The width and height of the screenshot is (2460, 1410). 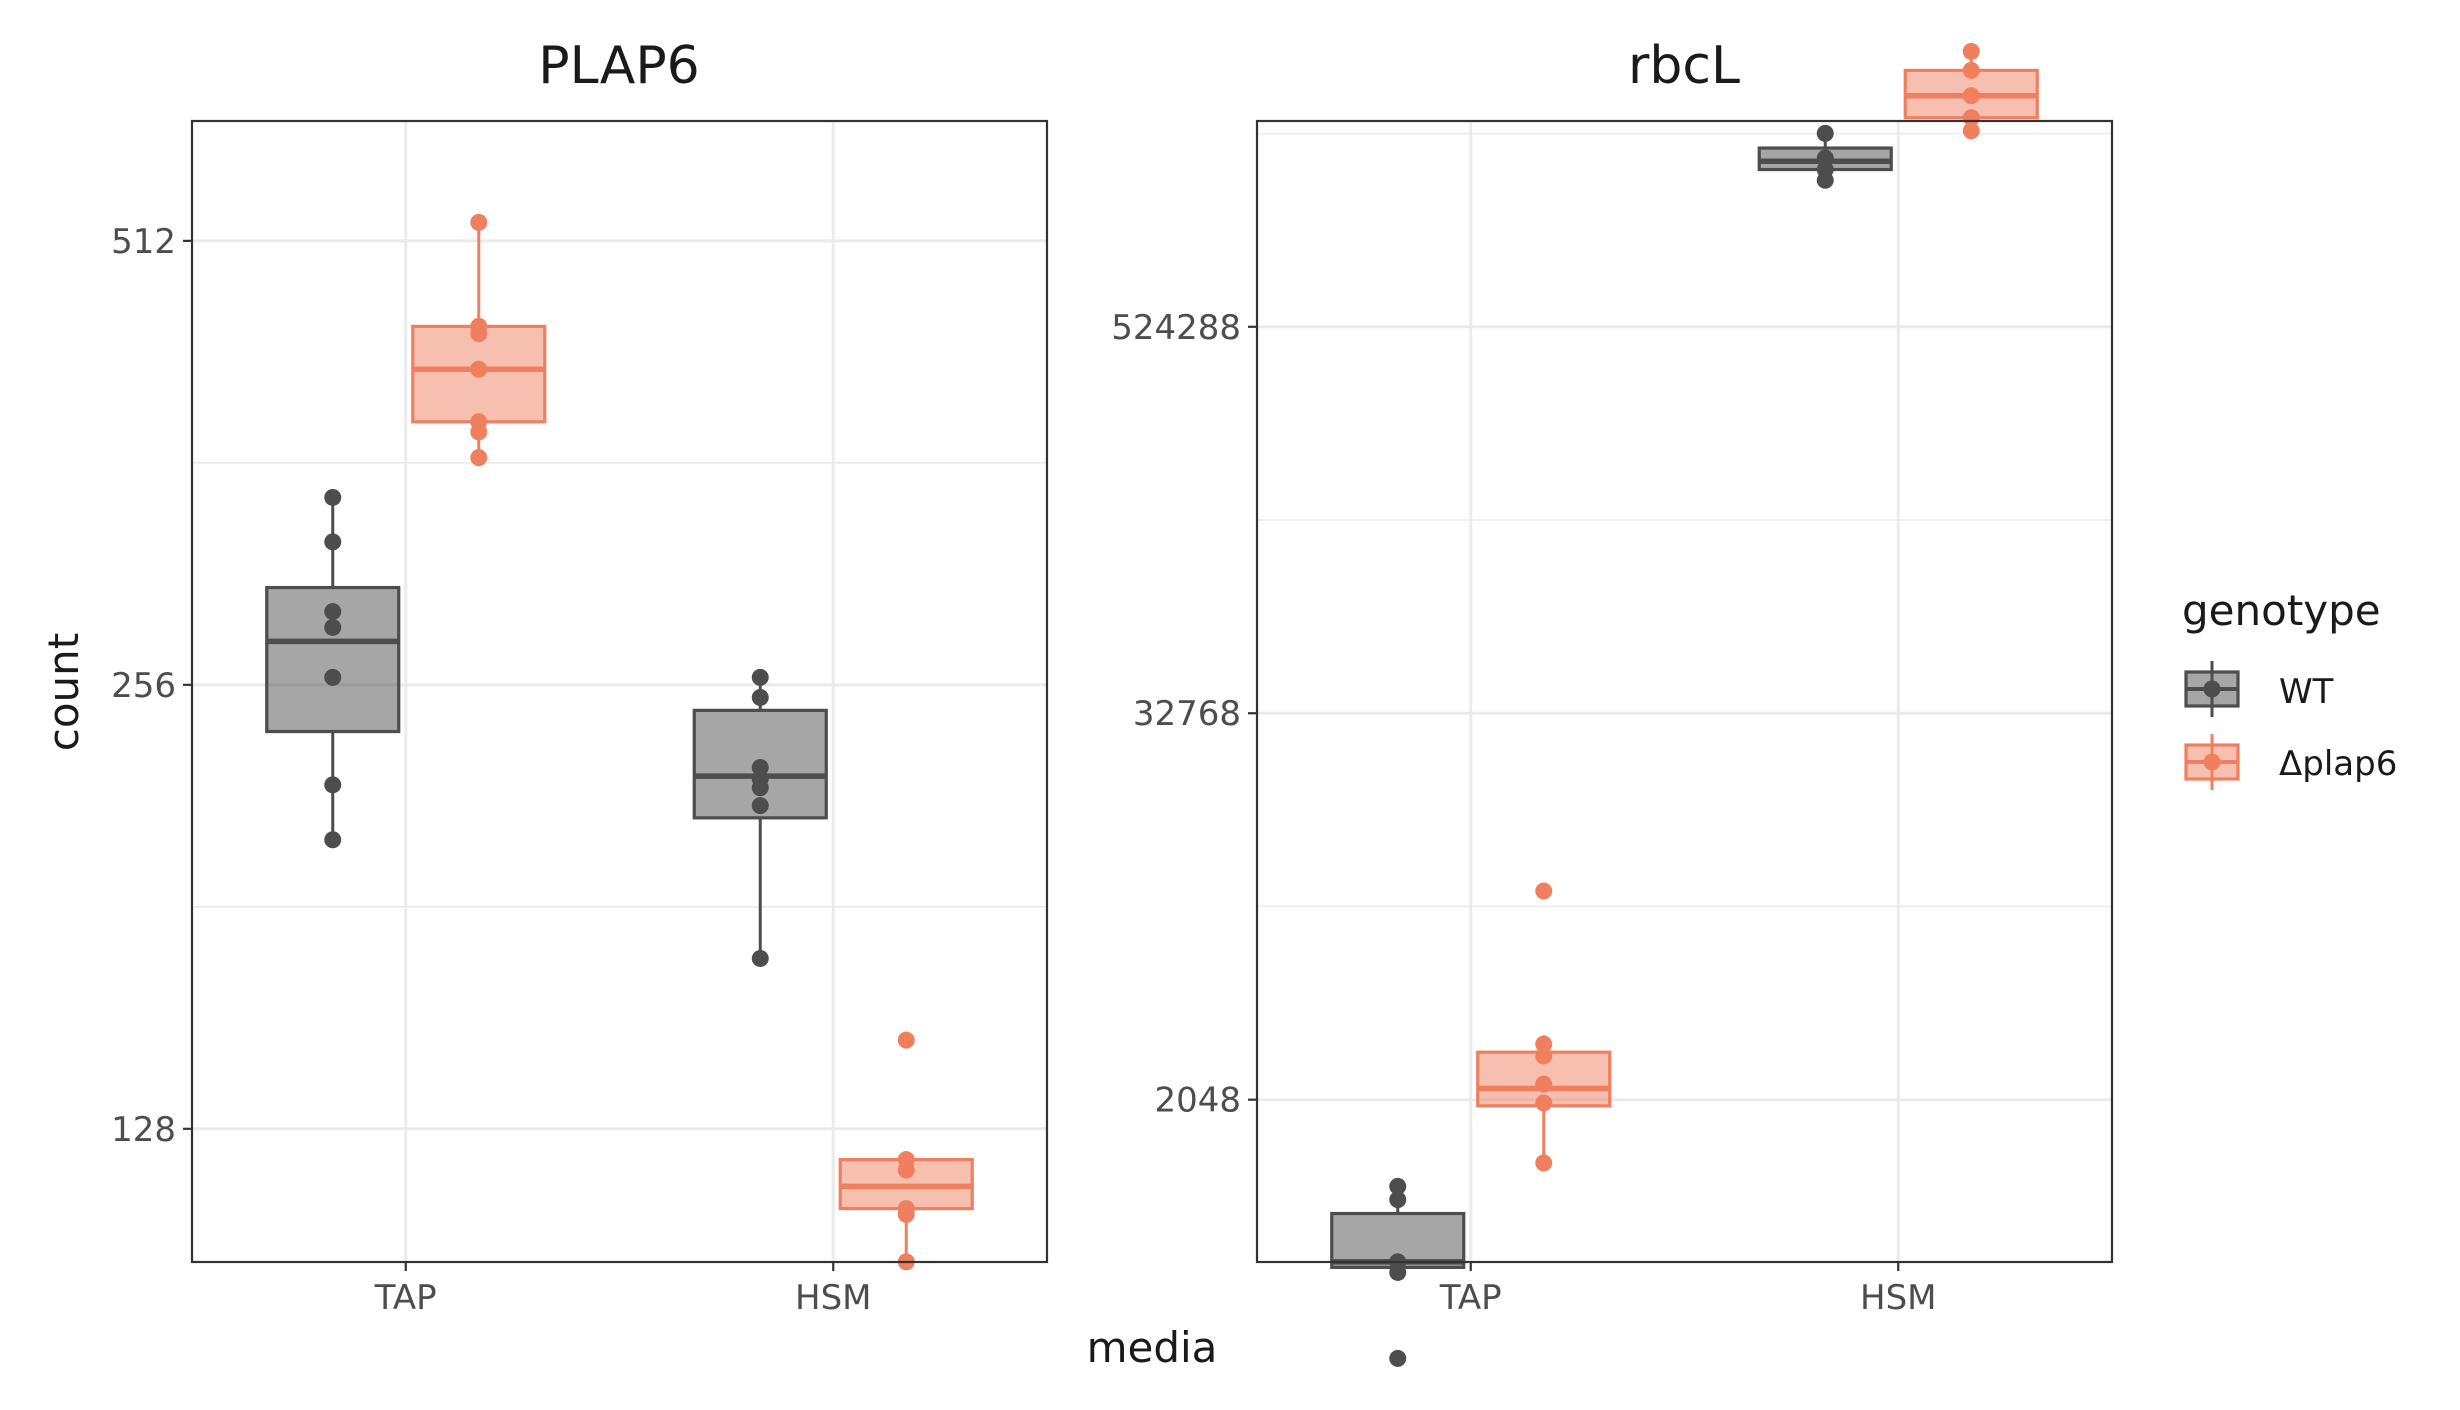 What do you see at coordinates (1176, 328) in the screenshot?
I see `y-tick-label: 524288` at bounding box center [1176, 328].